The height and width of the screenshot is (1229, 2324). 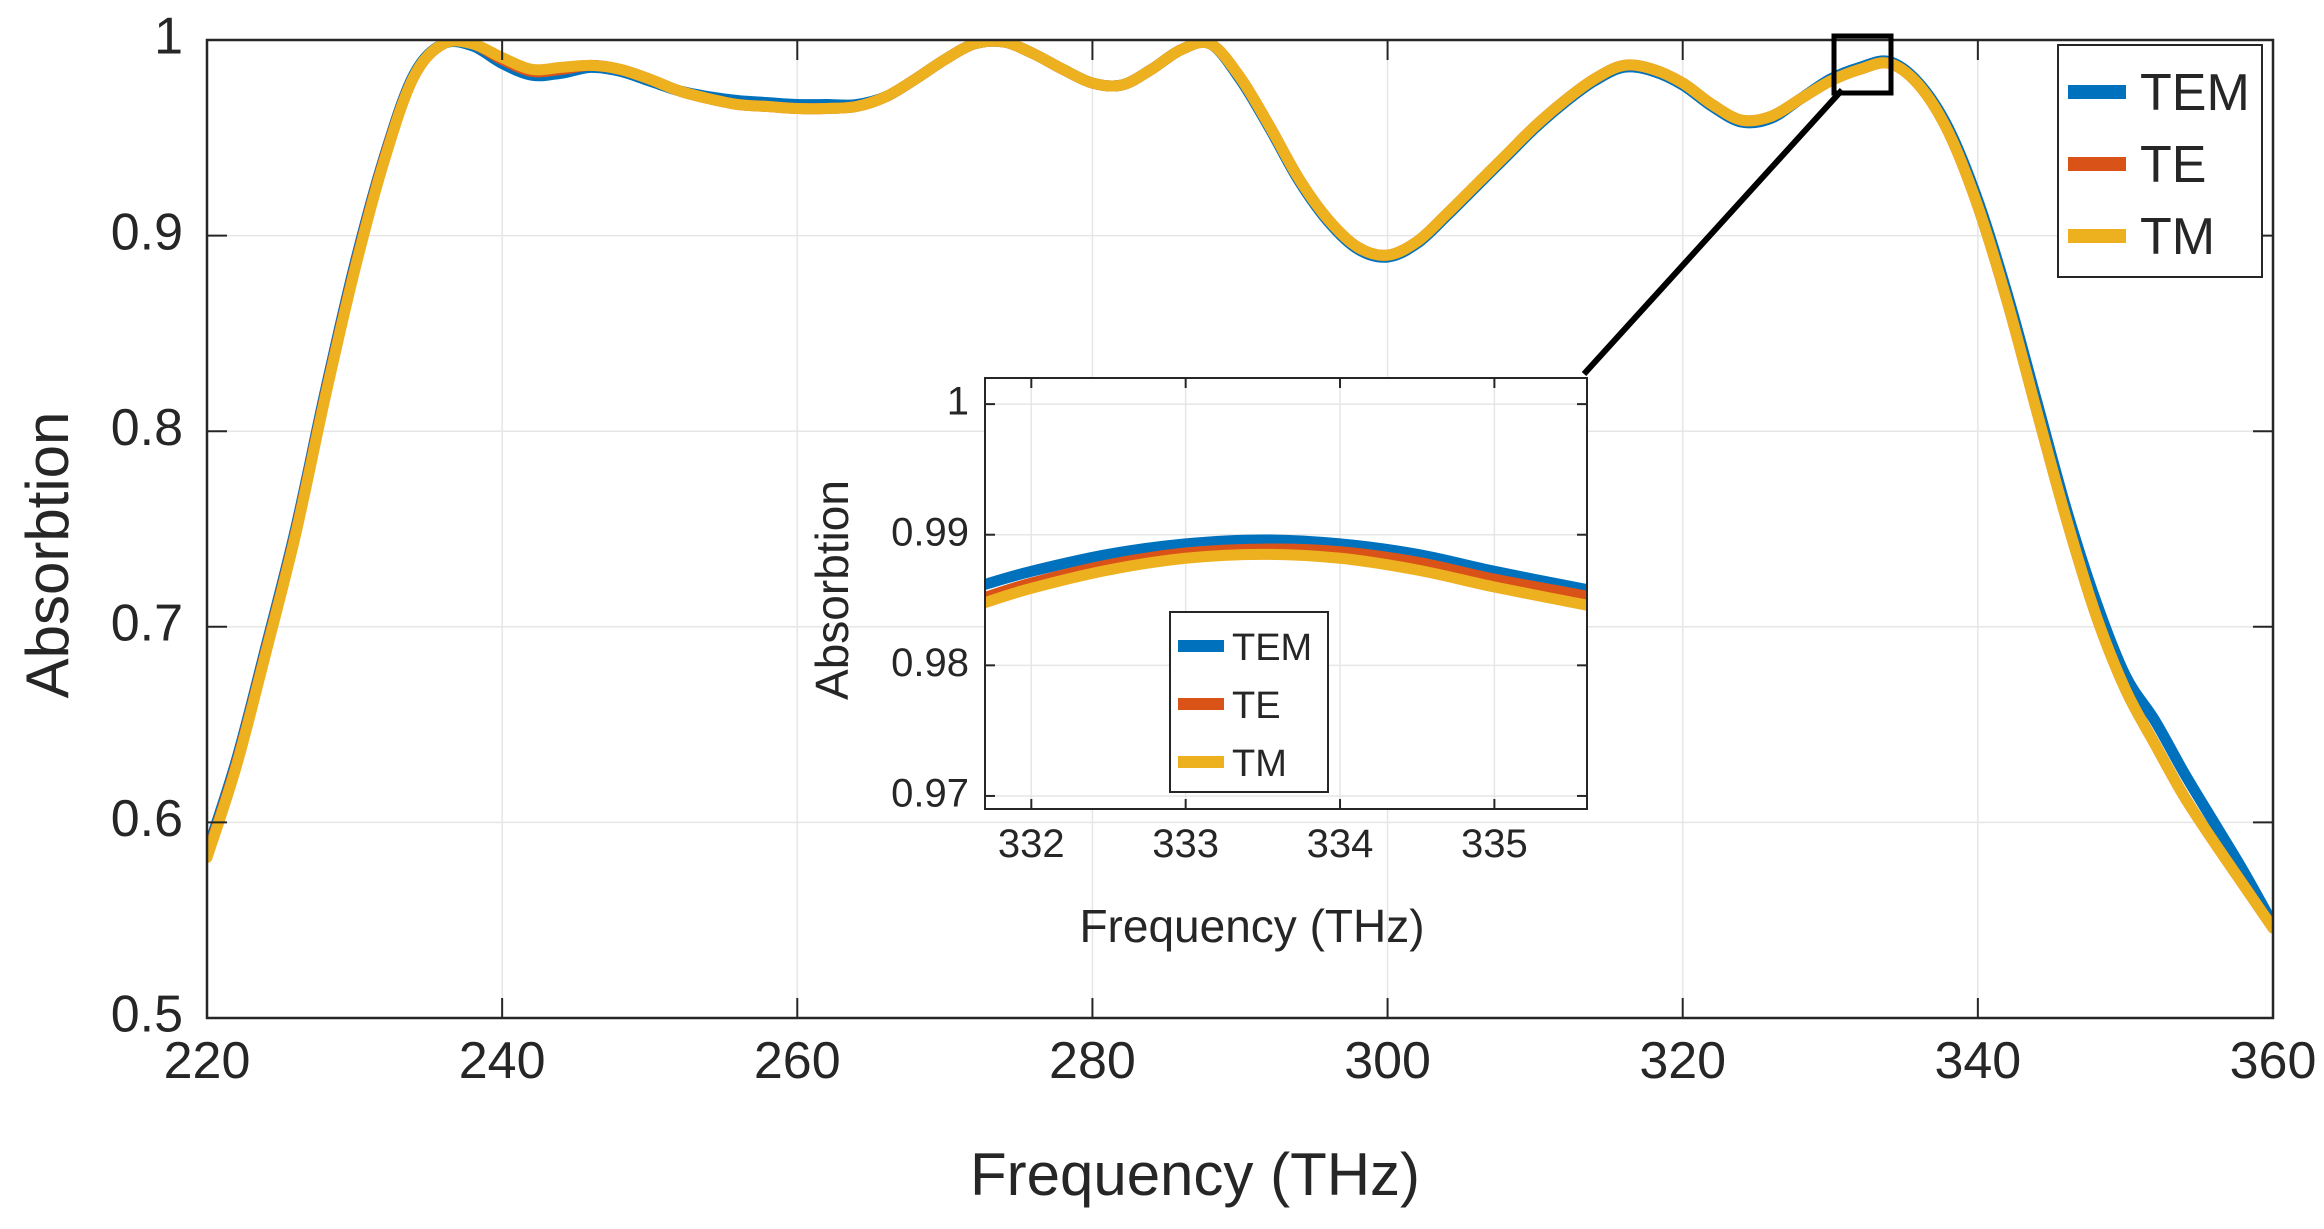 What do you see at coordinates (797, 1061) in the screenshot?
I see `main-x-tick-label: 260` at bounding box center [797, 1061].